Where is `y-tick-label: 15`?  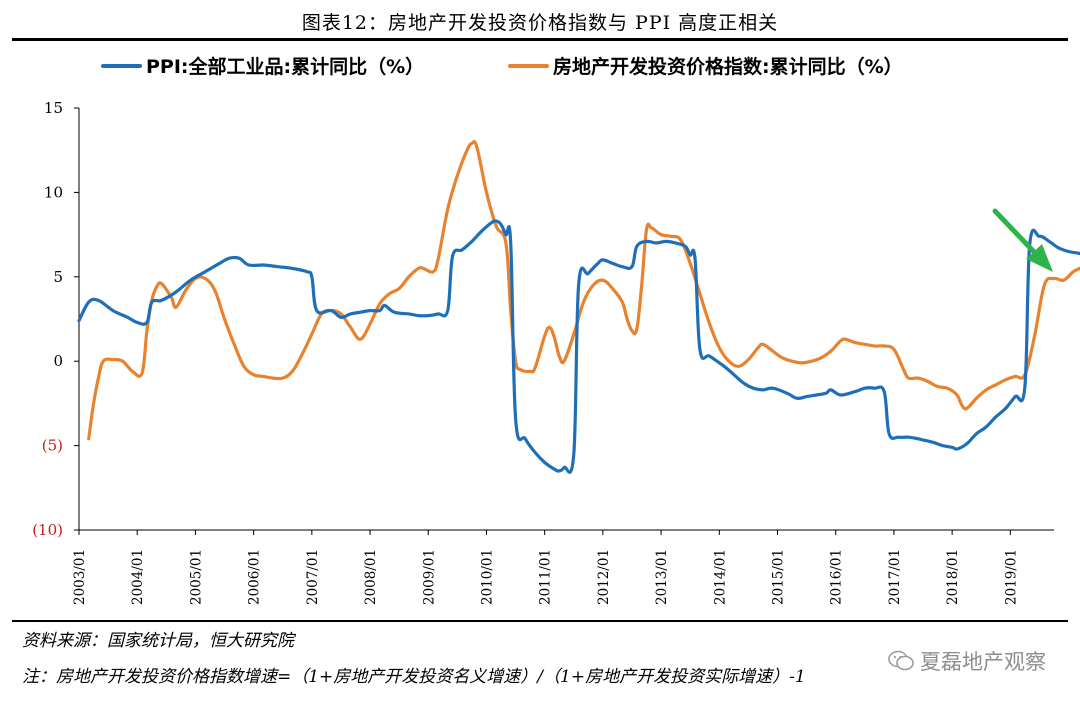 y-tick-label: 15 is located at coordinates (53, 108).